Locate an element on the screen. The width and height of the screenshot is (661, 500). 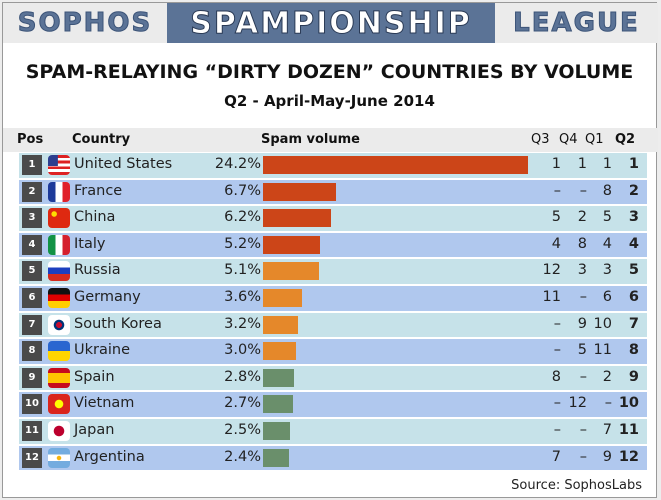
country-name: Japan is located at coordinates (94, 430).